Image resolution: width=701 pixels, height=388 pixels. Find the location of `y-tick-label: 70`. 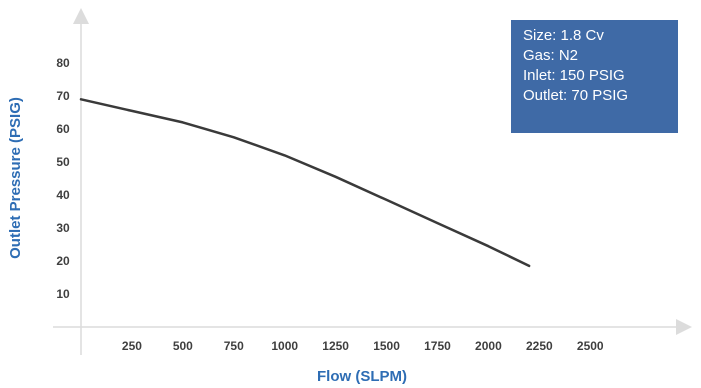

y-tick-label: 70 is located at coordinates (63, 96).